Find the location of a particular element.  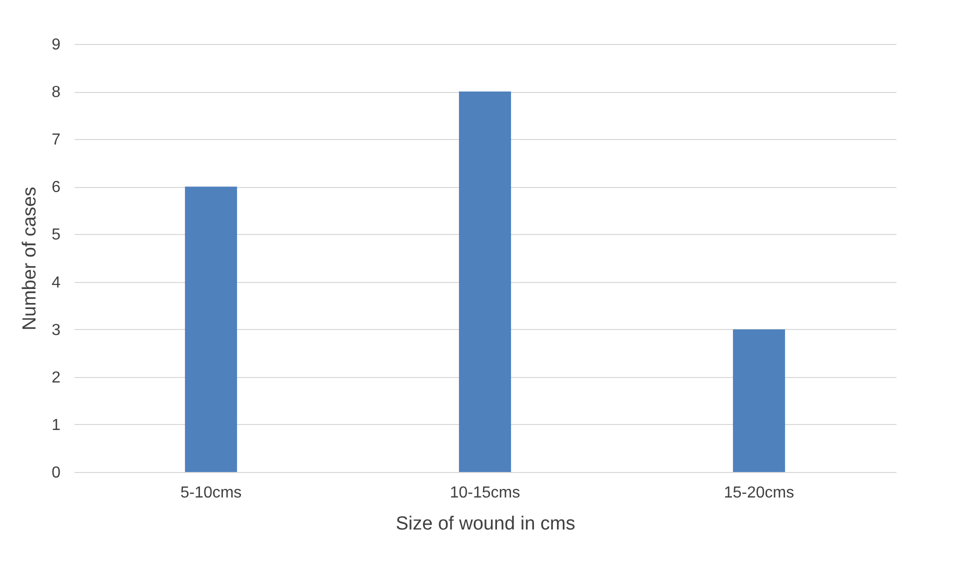

y-tick-label: 0 is located at coordinates (56, 473).